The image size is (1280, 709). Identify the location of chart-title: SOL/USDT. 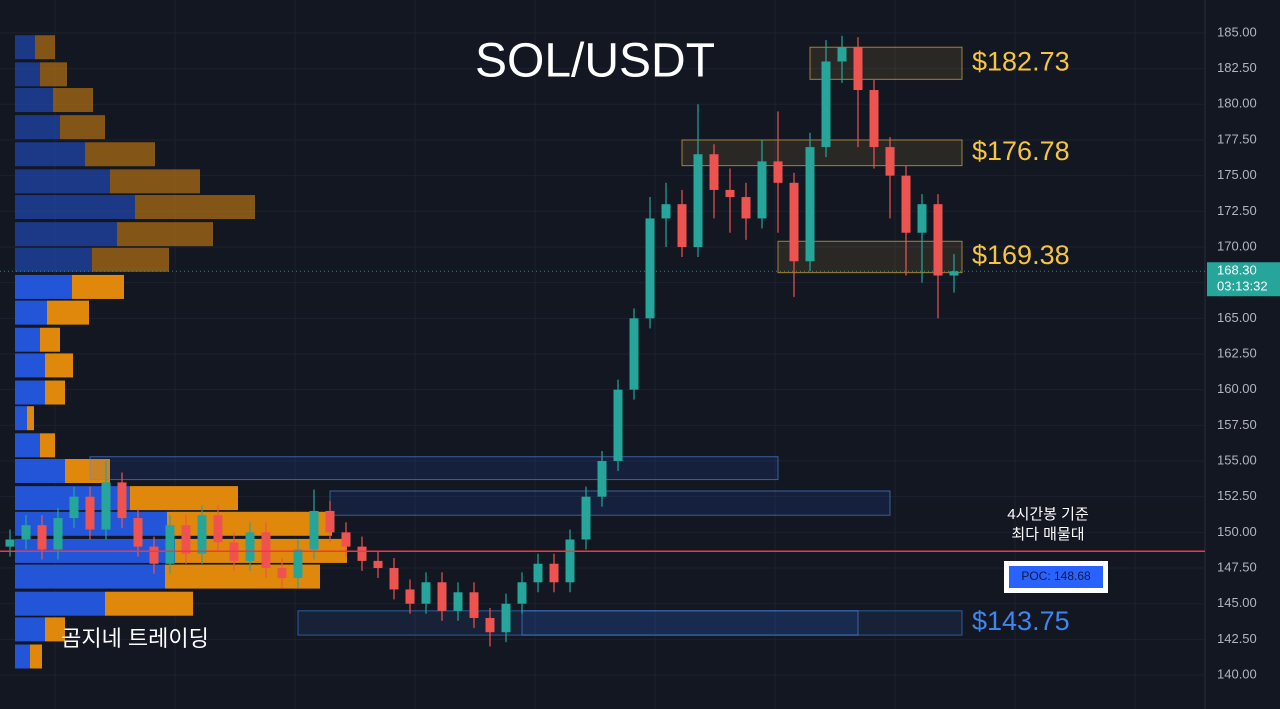
(595, 61).